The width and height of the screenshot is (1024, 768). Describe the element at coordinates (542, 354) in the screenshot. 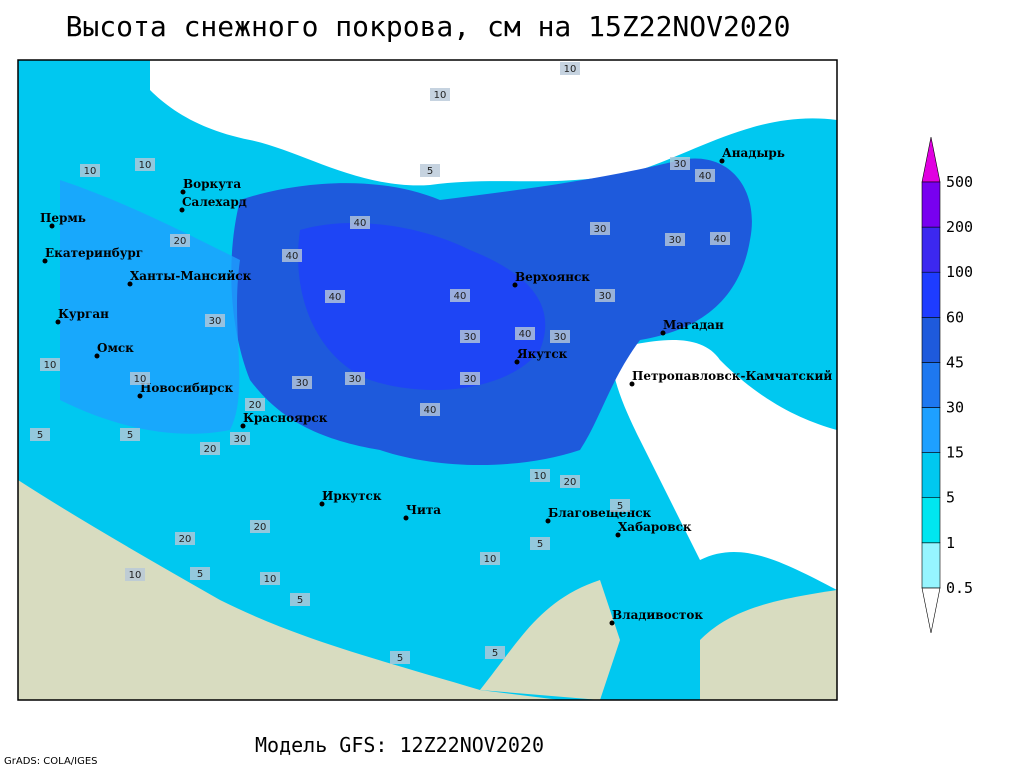

I see `city-label: Якутск` at that location.